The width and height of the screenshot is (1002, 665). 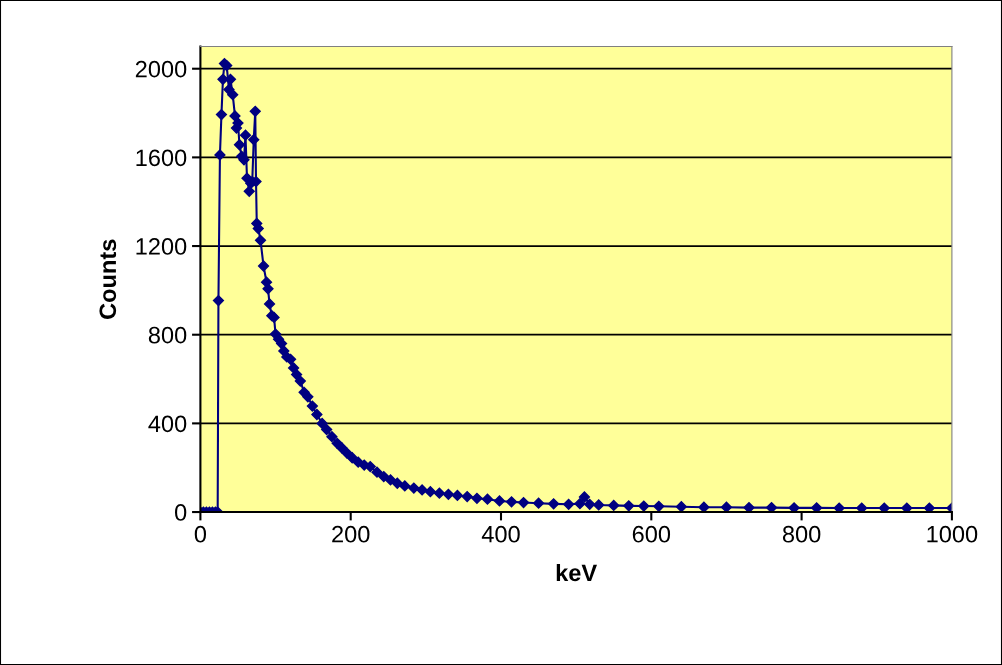 I want to click on x-tick-label: 800, so click(x=801, y=534).